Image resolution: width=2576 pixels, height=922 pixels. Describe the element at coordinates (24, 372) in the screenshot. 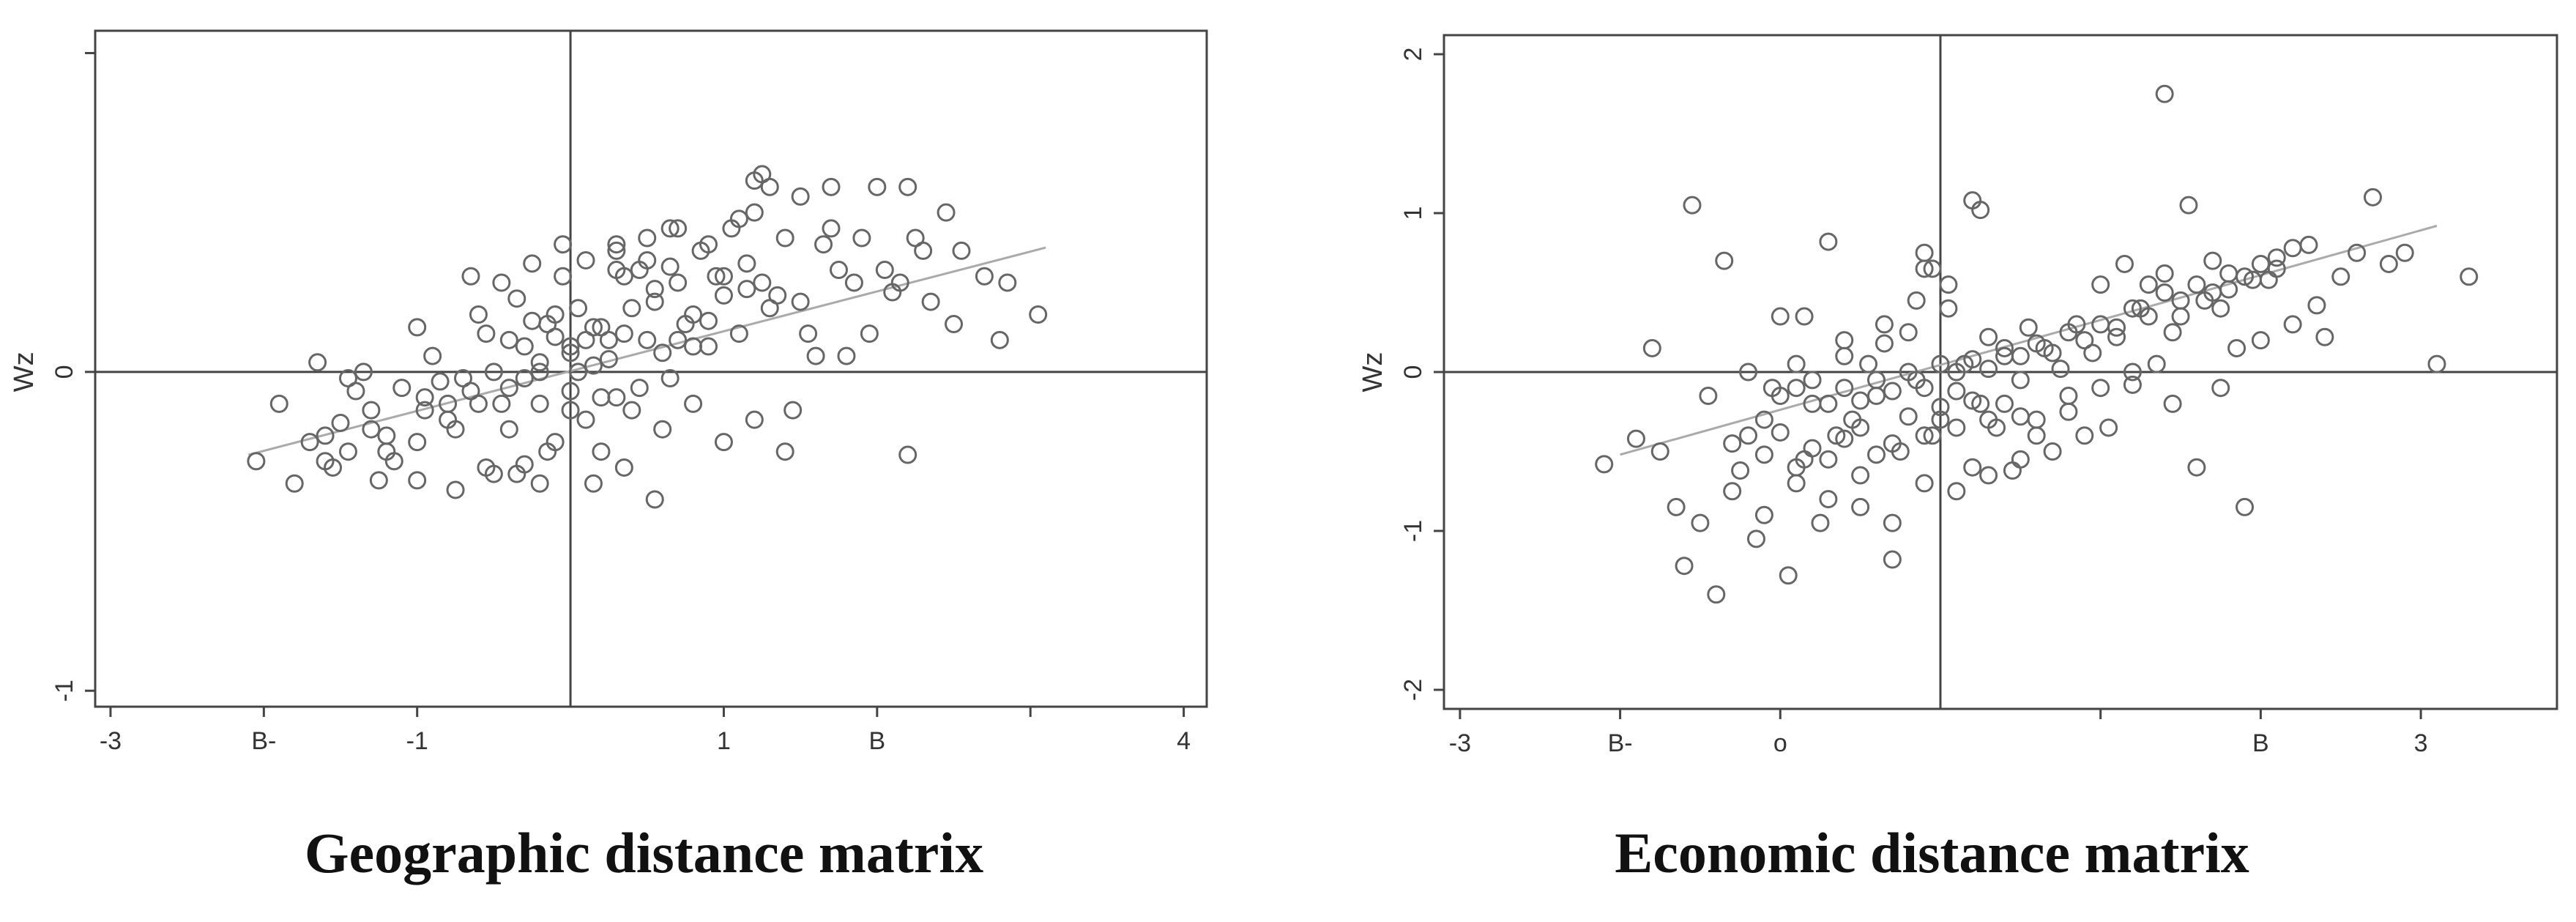

I see `y-axis-label: Wz` at that location.